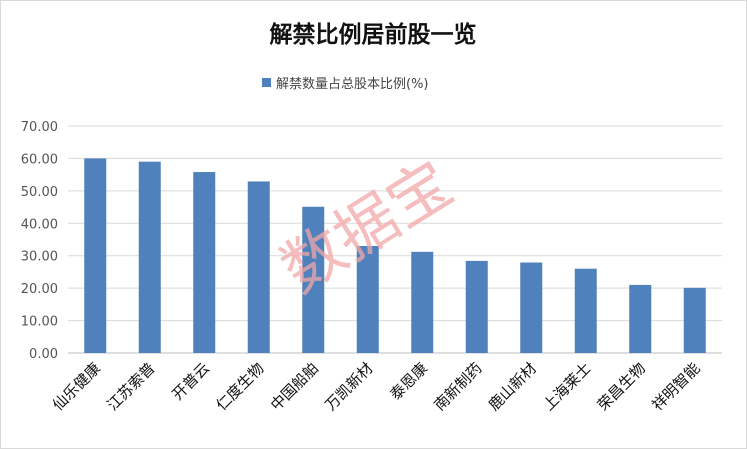 Image resolution: width=747 pixels, height=449 pixels. I want to click on legend-label: 解禁数量占总股本比例(%), so click(352, 84).